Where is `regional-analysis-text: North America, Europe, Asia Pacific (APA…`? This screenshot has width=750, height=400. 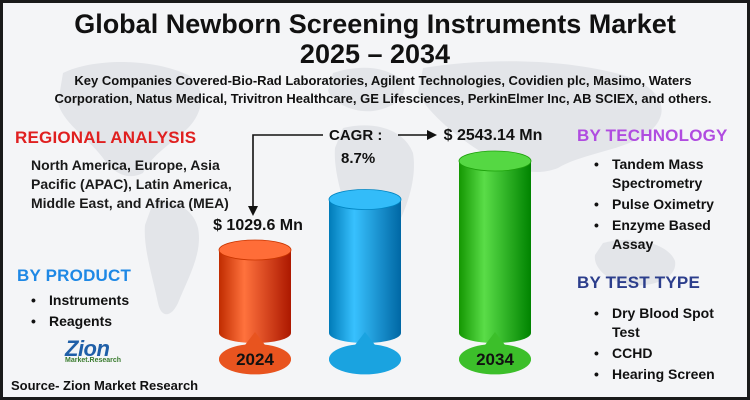 regional-analysis-text: North America, Europe, Asia Pacific (APA… is located at coordinates (131, 184).